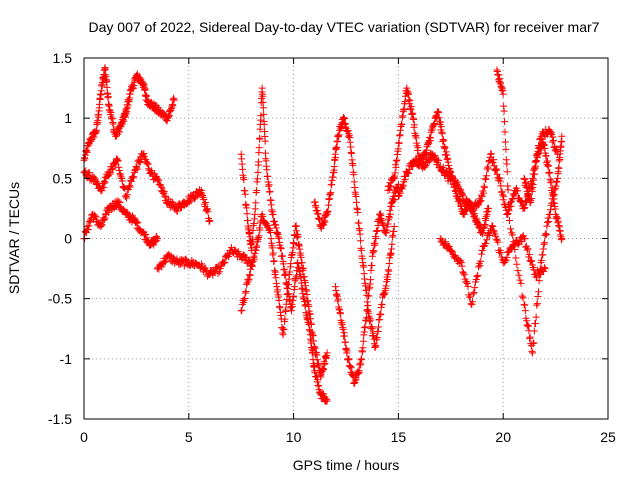  What do you see at coordinates (84, 437) in the screenshot?
I see `x-tick-label: 0` at bounding box center [84, 437].